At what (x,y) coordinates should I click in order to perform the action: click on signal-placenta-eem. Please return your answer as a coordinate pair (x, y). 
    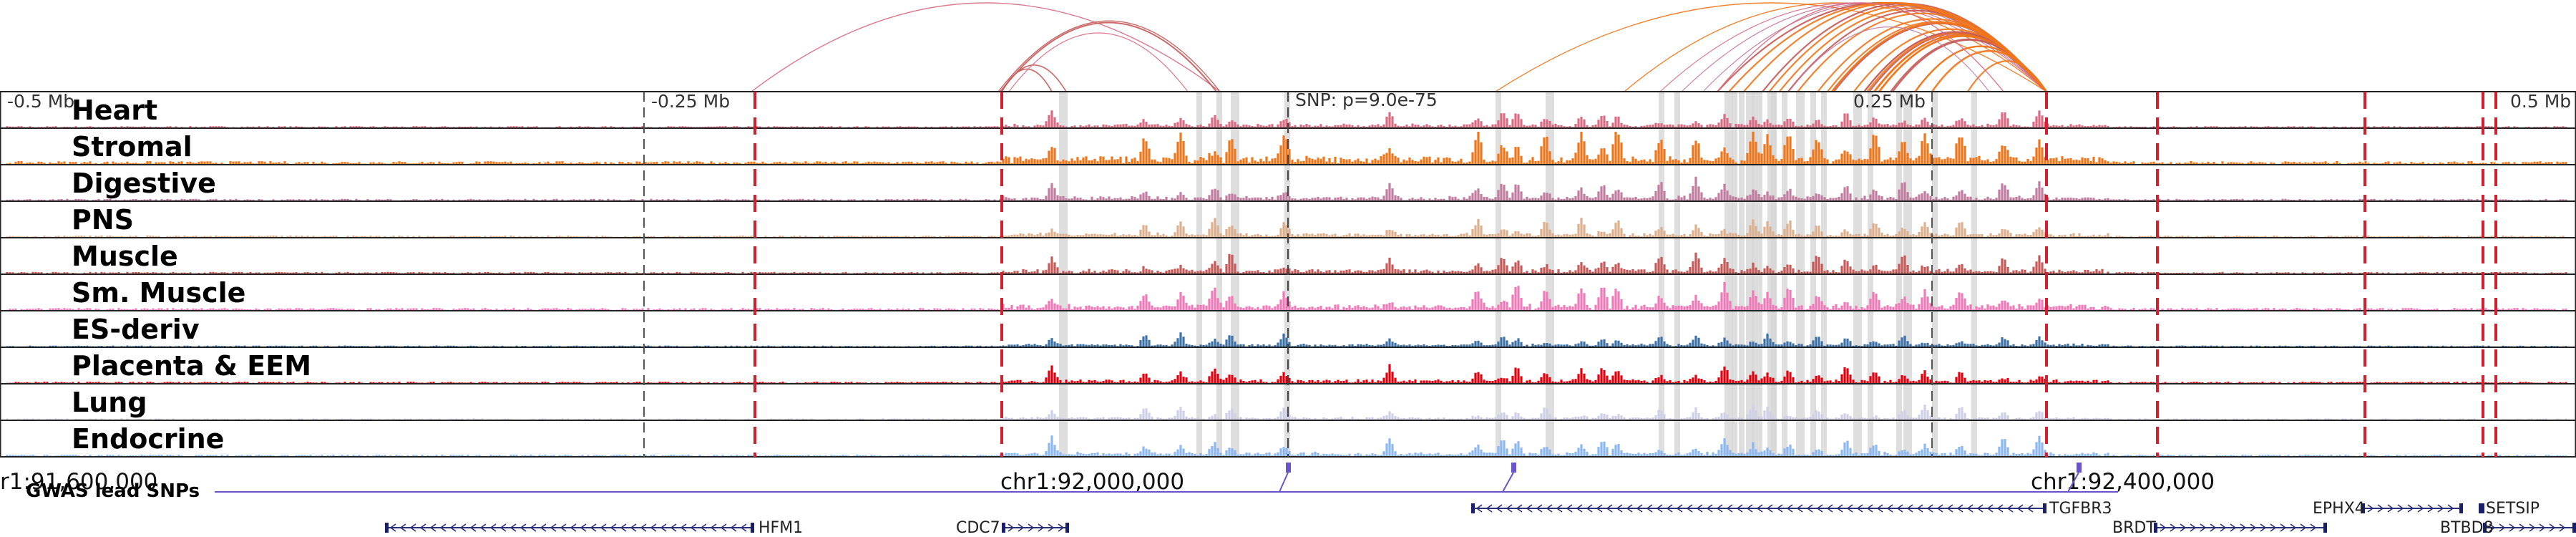
    Looking at the image, I should click on (1286, 373).